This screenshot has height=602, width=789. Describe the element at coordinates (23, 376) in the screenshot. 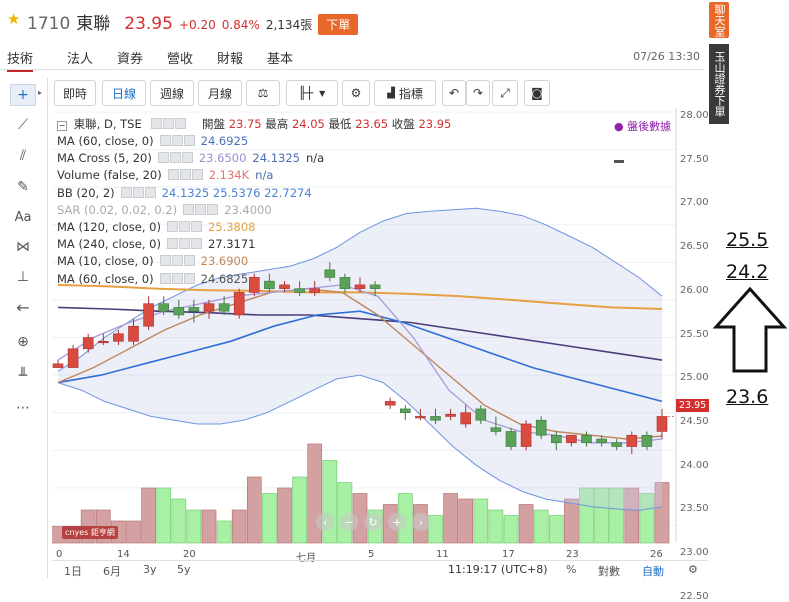

I see `ruler-icon: ╨` at that location.